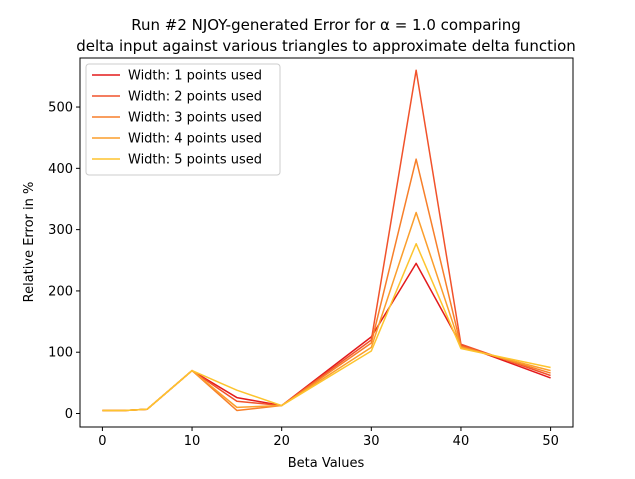  I want to click on legend-box, so click(183, 119).